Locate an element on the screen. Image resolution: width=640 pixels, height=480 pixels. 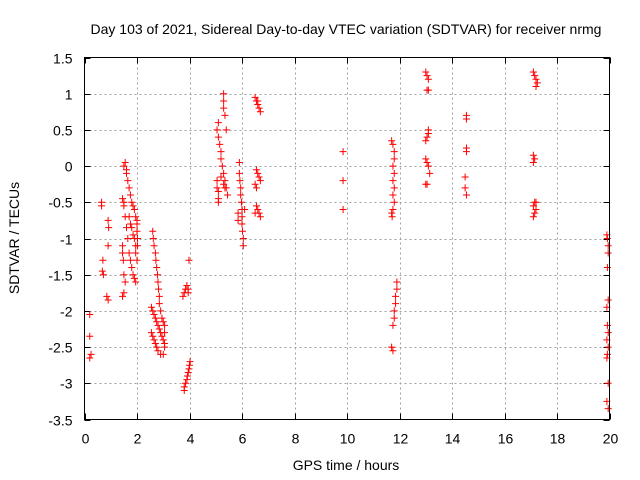
y-tick-label: 1 is located at coordinates (69, 95).